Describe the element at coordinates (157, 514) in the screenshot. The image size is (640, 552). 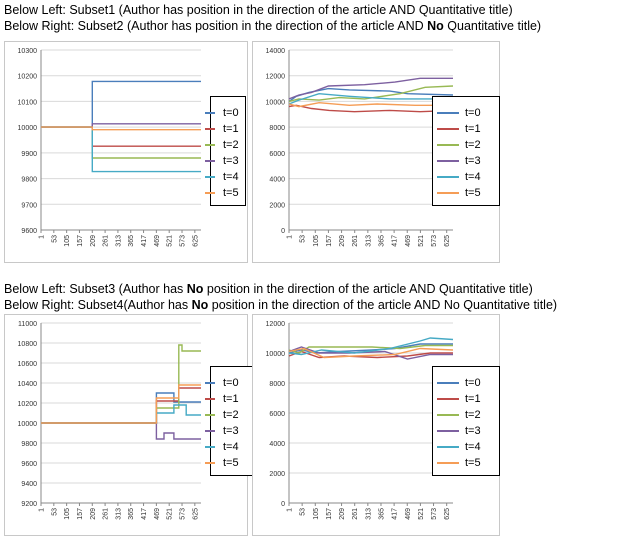
I see `x-tick-label: 469` at that location.